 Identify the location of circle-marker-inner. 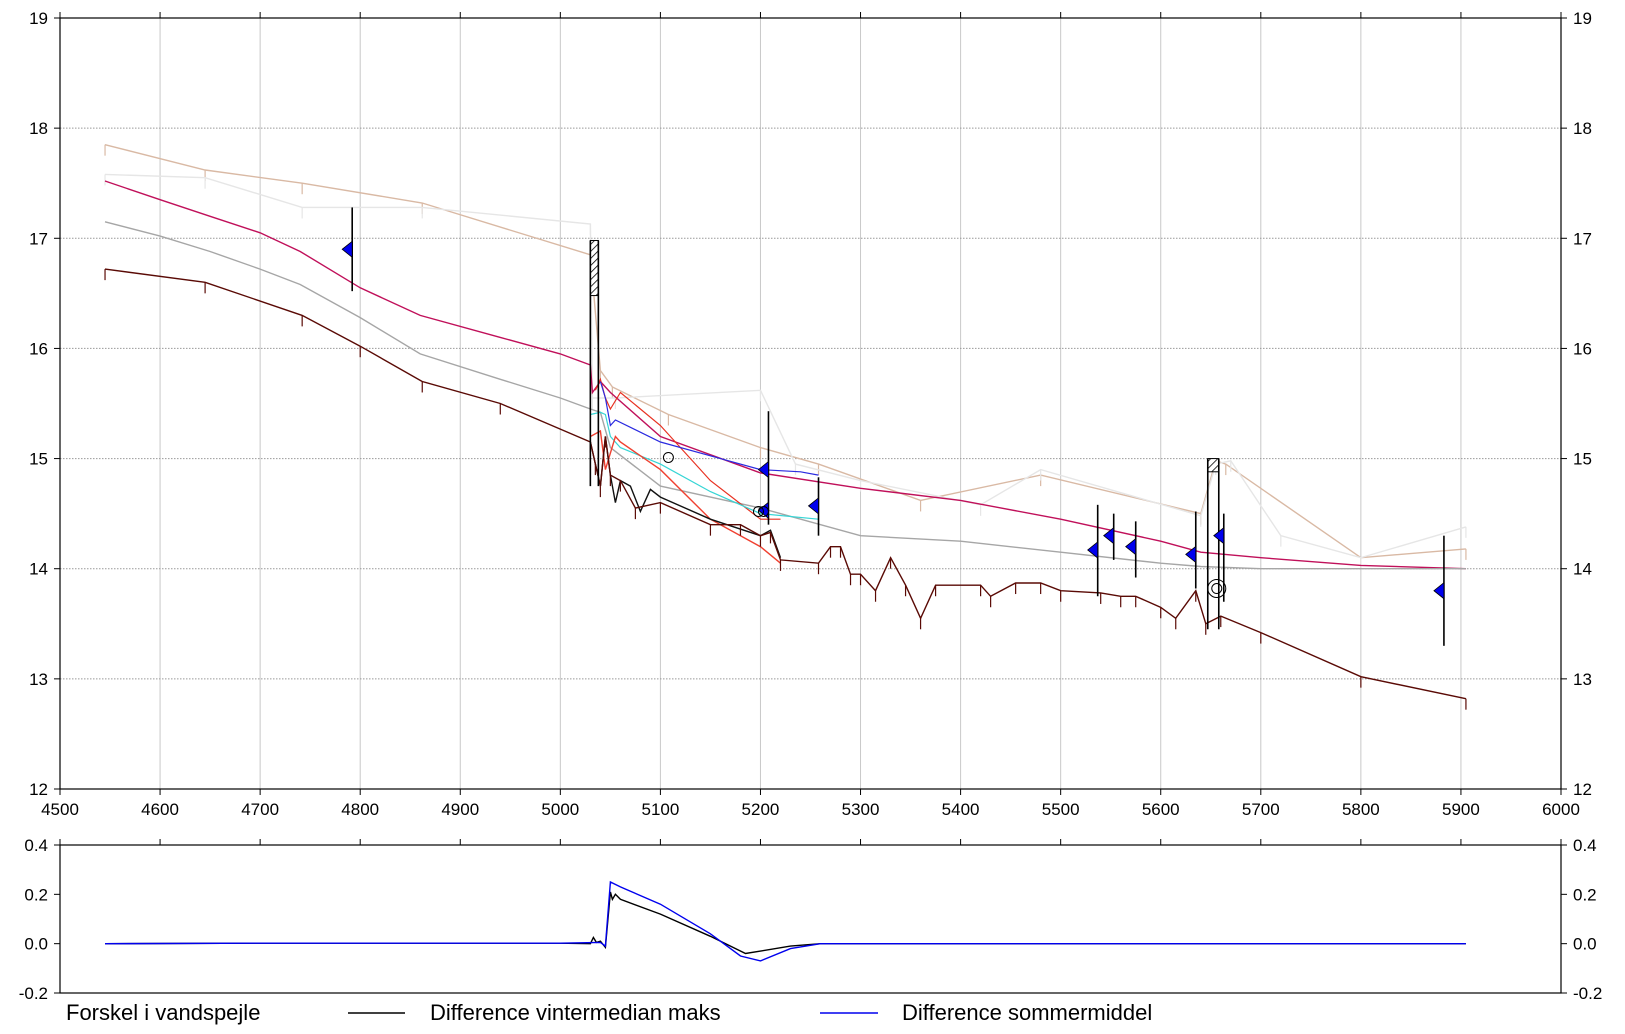
(1217, 589).